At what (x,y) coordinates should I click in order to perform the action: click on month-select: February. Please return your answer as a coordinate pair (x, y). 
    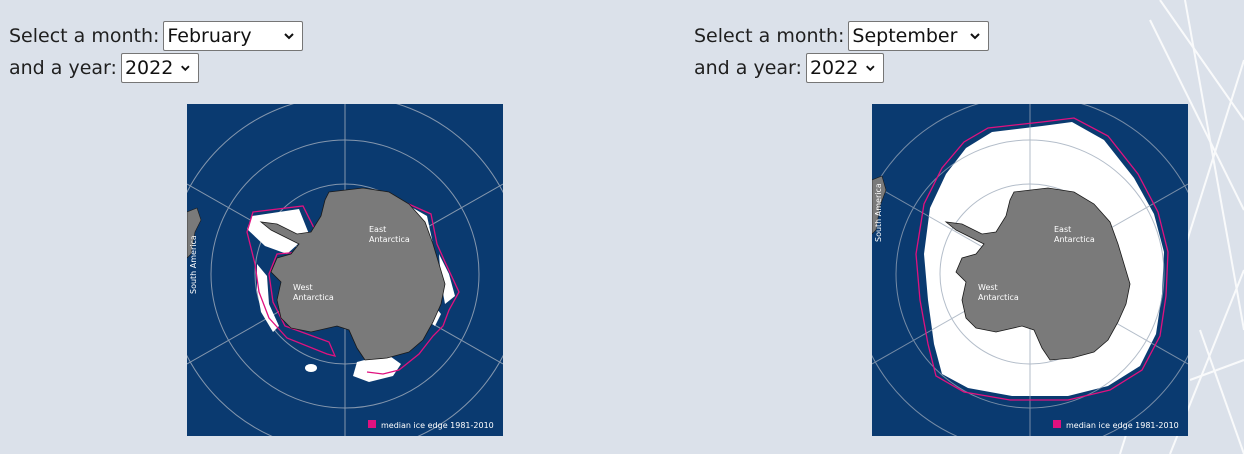
    Looking at the image, I should click on (233, 36).